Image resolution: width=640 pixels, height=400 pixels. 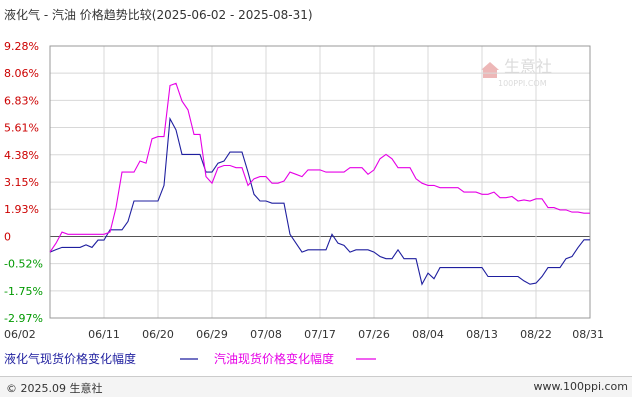 I want to click on watermark-logo: 生意社 100PPI.COM, so click(x=516, y=72).